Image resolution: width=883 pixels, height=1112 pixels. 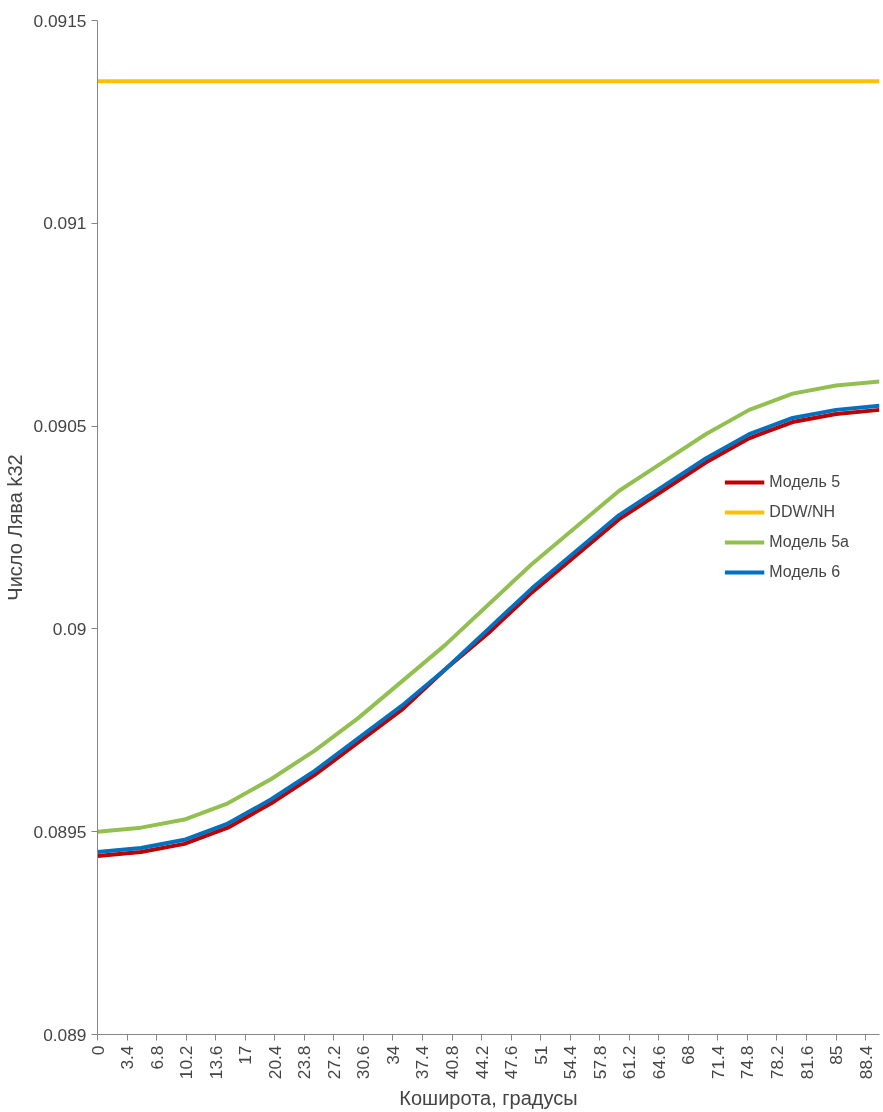 What do you see at coordinates (806, 1062) in the screenshot?
I see `x-tick-label: 81.6` at bounding box center [806, 1062].